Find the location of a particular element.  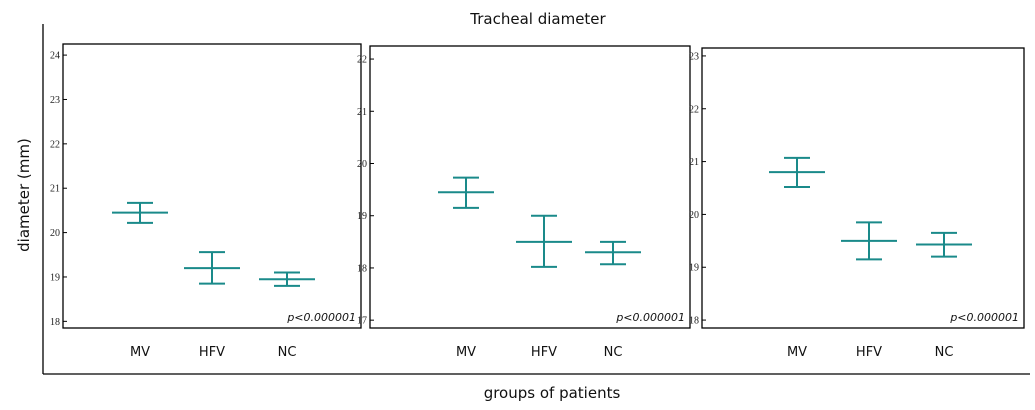

y-tick-label: 24 is located at coordinates (55, 56).